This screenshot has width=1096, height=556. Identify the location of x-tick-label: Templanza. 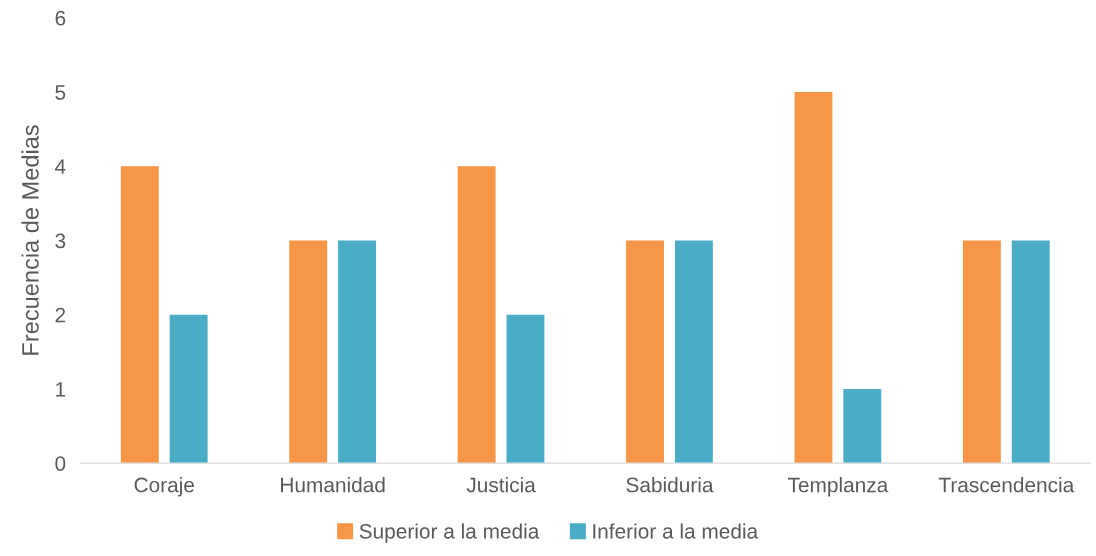
(838, 487).